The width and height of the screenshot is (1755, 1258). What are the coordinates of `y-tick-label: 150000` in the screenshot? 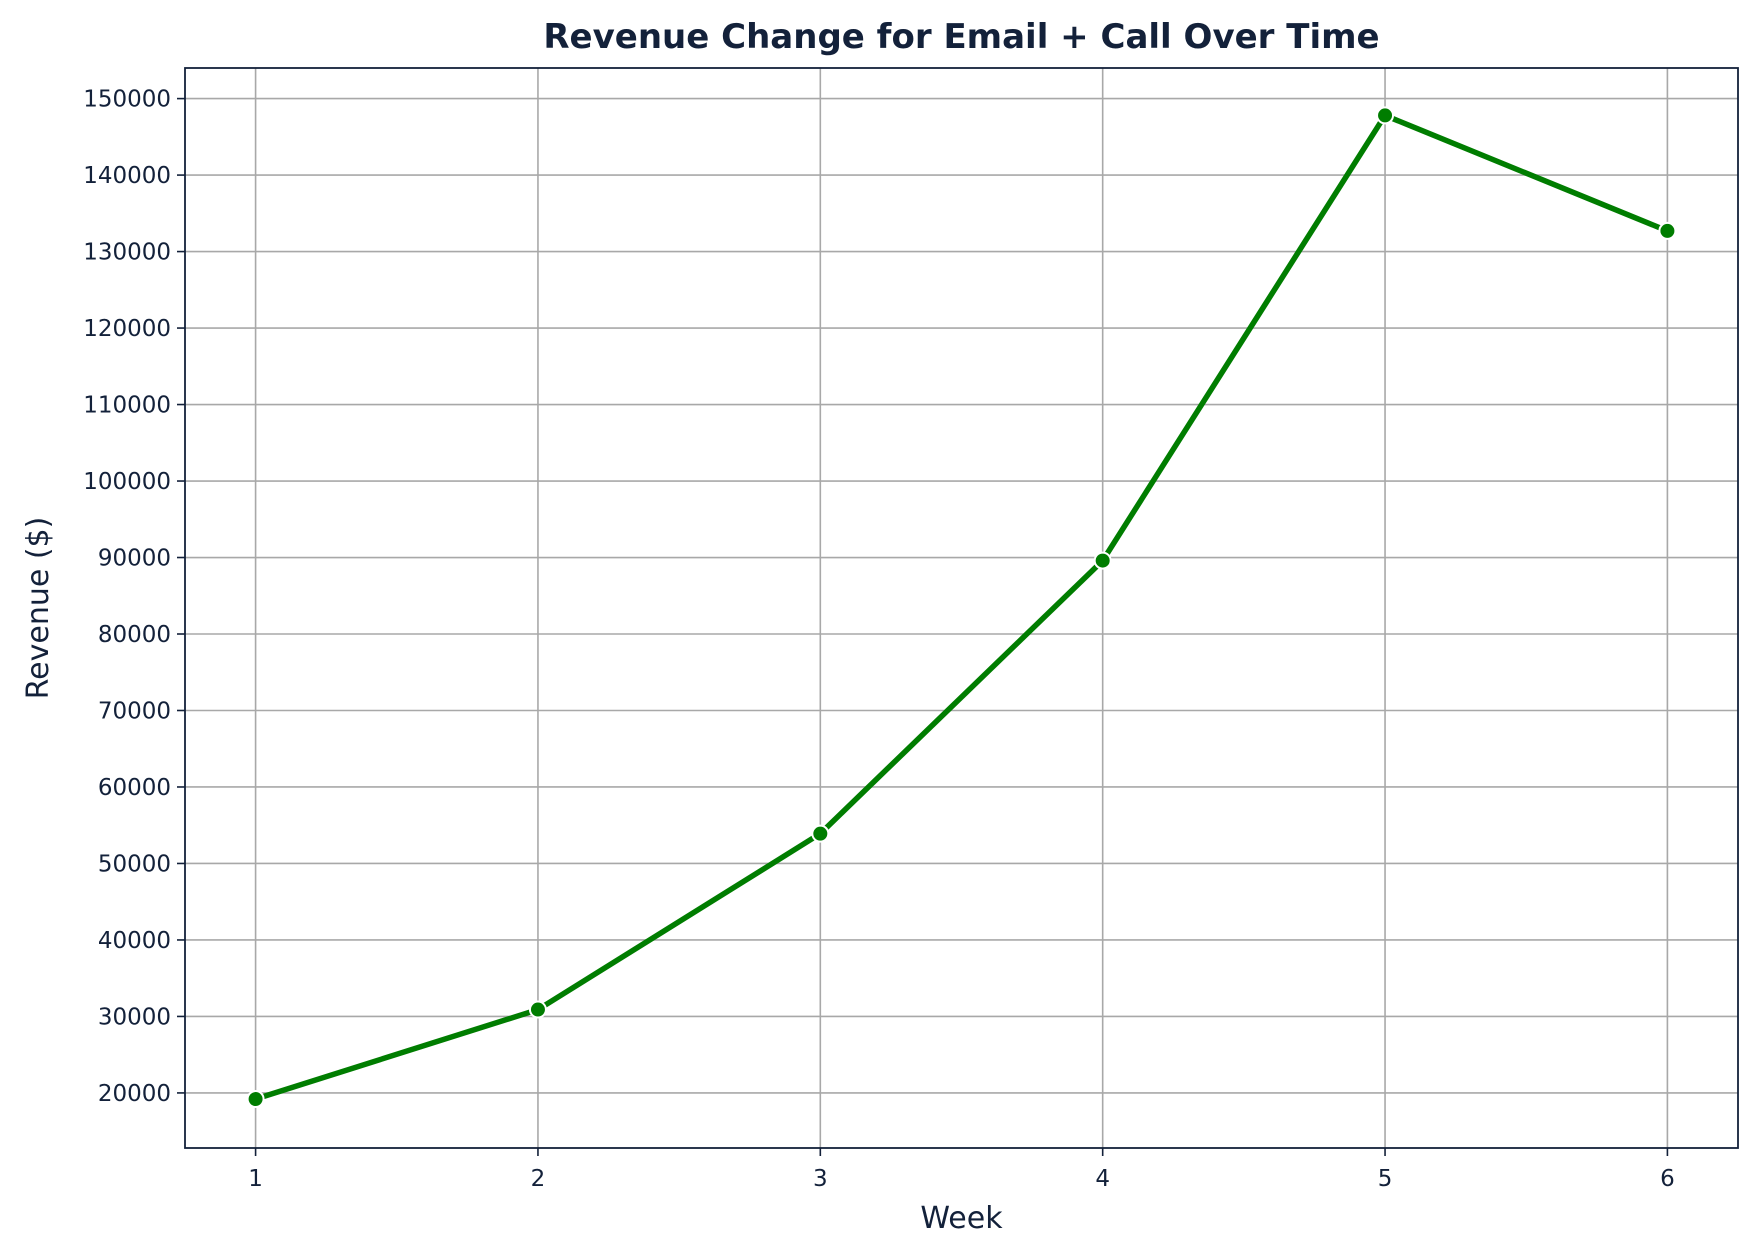 It's located at (127, 100).